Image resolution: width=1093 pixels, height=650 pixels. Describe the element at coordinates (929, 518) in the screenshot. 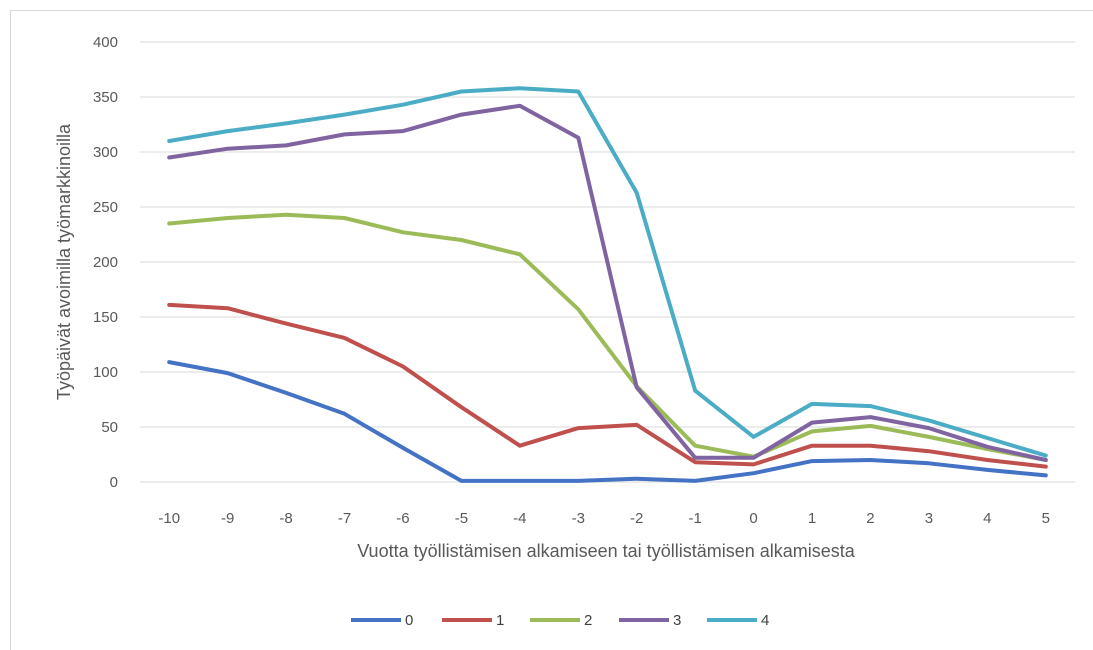

I see `x-tick-label: 3` at that location.